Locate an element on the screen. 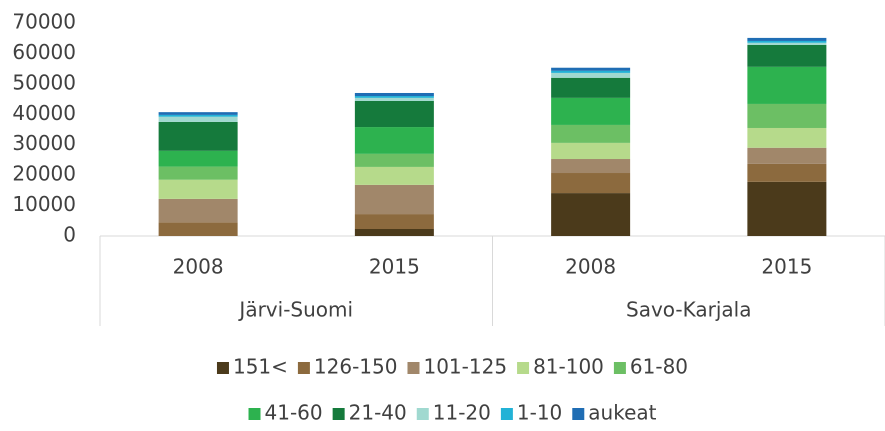 The width and height of the screenshot is (885, 431). legend-label: 21-40 is located at coordinates (378, 413).